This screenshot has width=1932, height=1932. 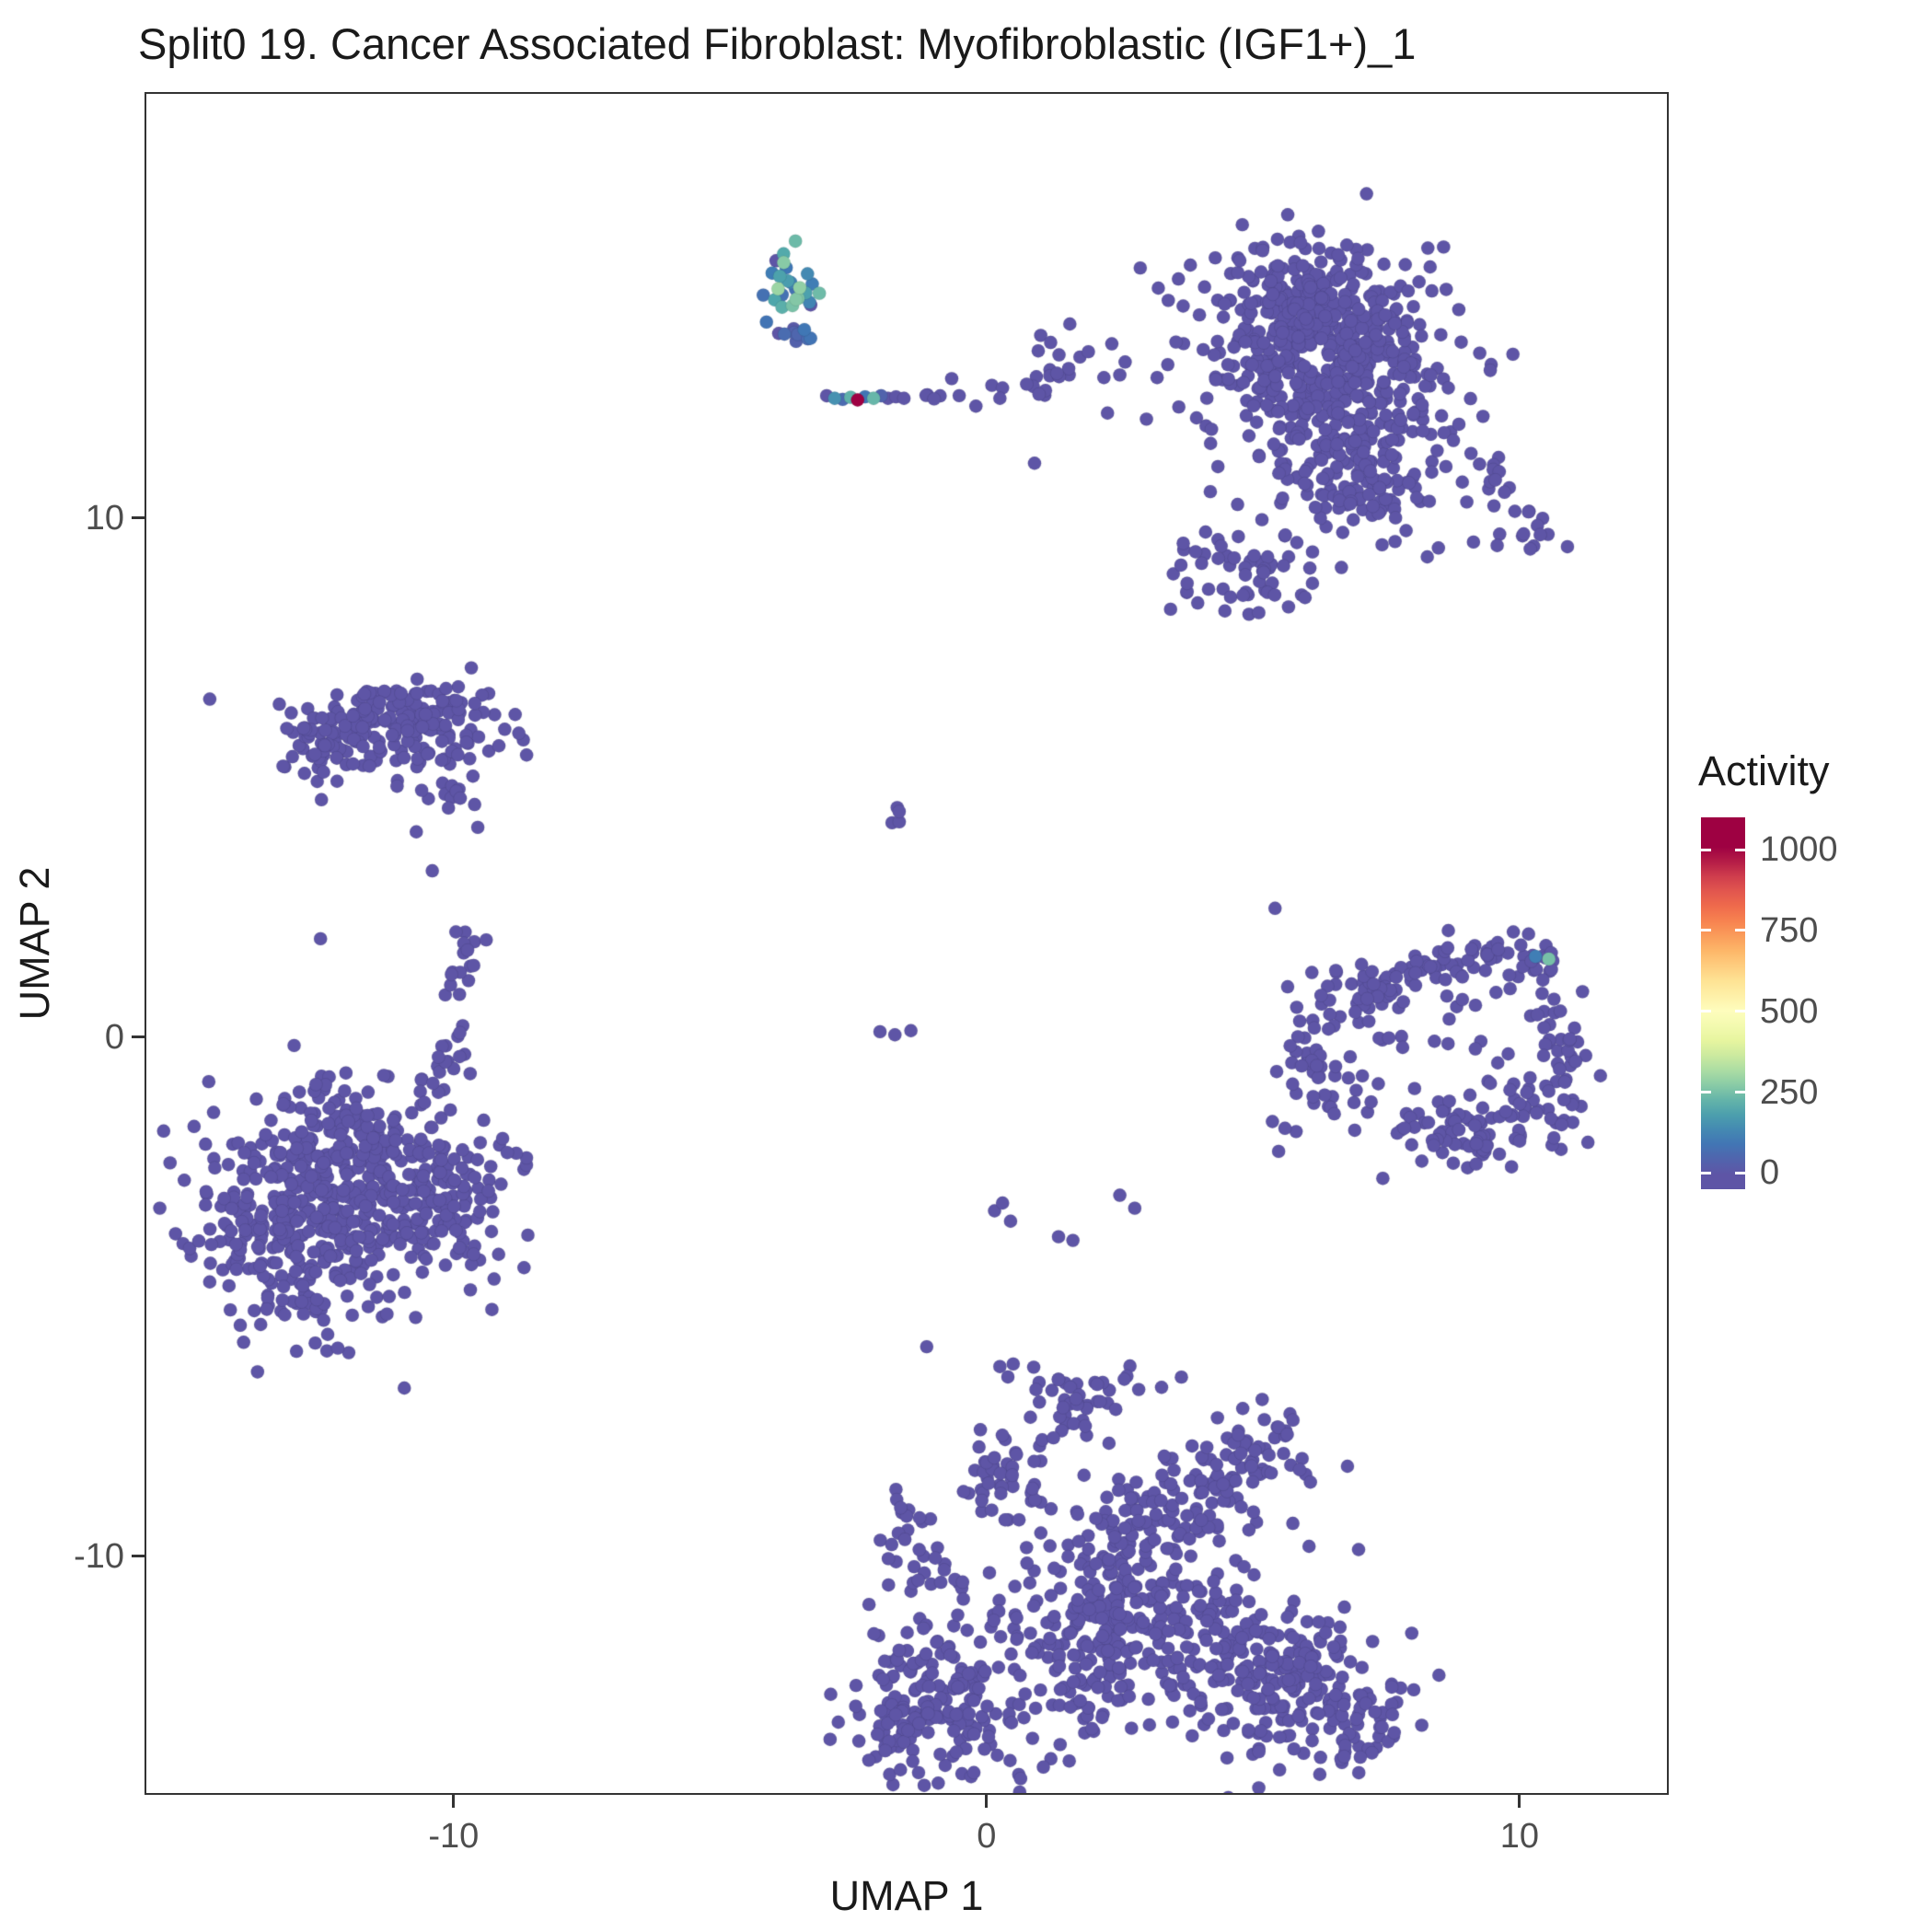 I want to click on legend-colorbar, so click(x=1723, y=1003).